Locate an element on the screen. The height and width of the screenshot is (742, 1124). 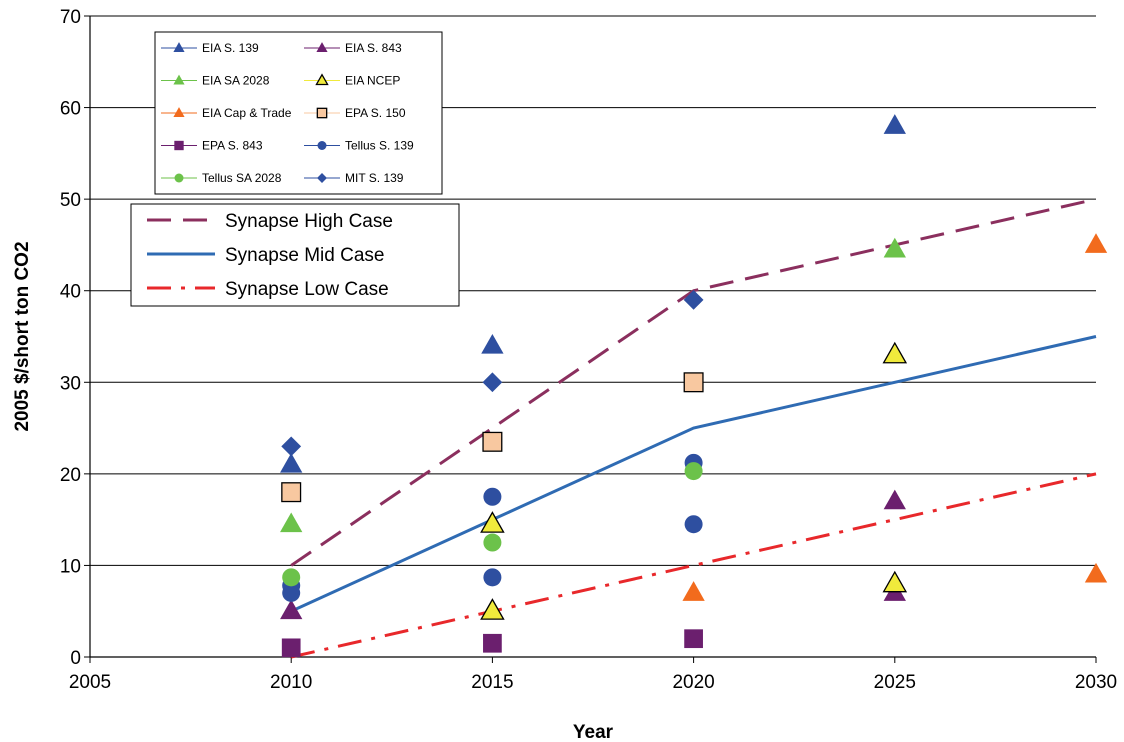
x-tick-label: 2010 is located at coordinates (291, 682).